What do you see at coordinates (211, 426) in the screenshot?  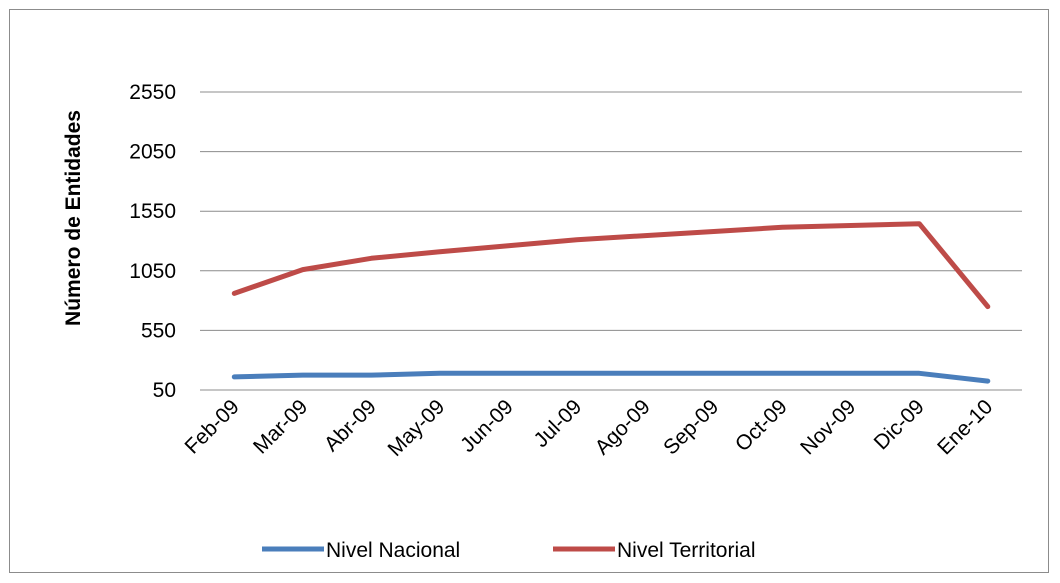 I see `x-tick-label: Feb-09` at bounding box center [211, 426].